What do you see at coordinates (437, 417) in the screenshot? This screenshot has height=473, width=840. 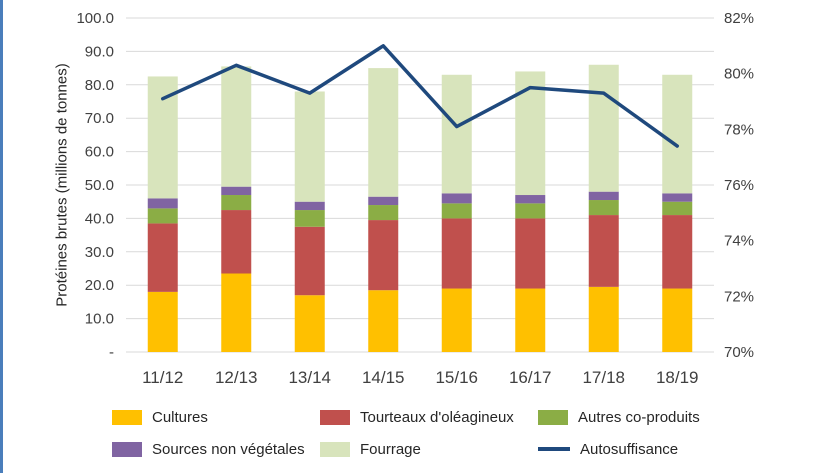 I see `legend-label-tourteaux: Tourteaux d'oléagineux` at bounding box center [437, 417].